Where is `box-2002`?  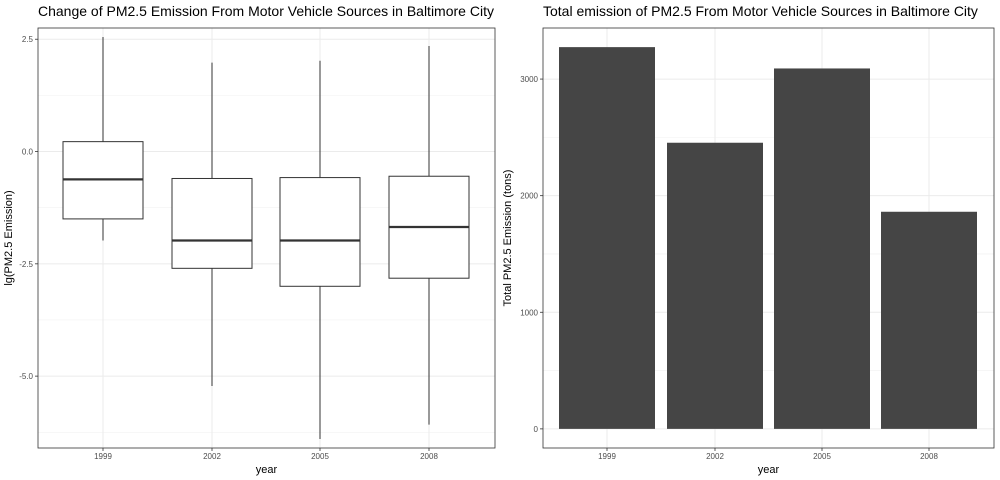 box-2002 is located at coordinates (212, 224).